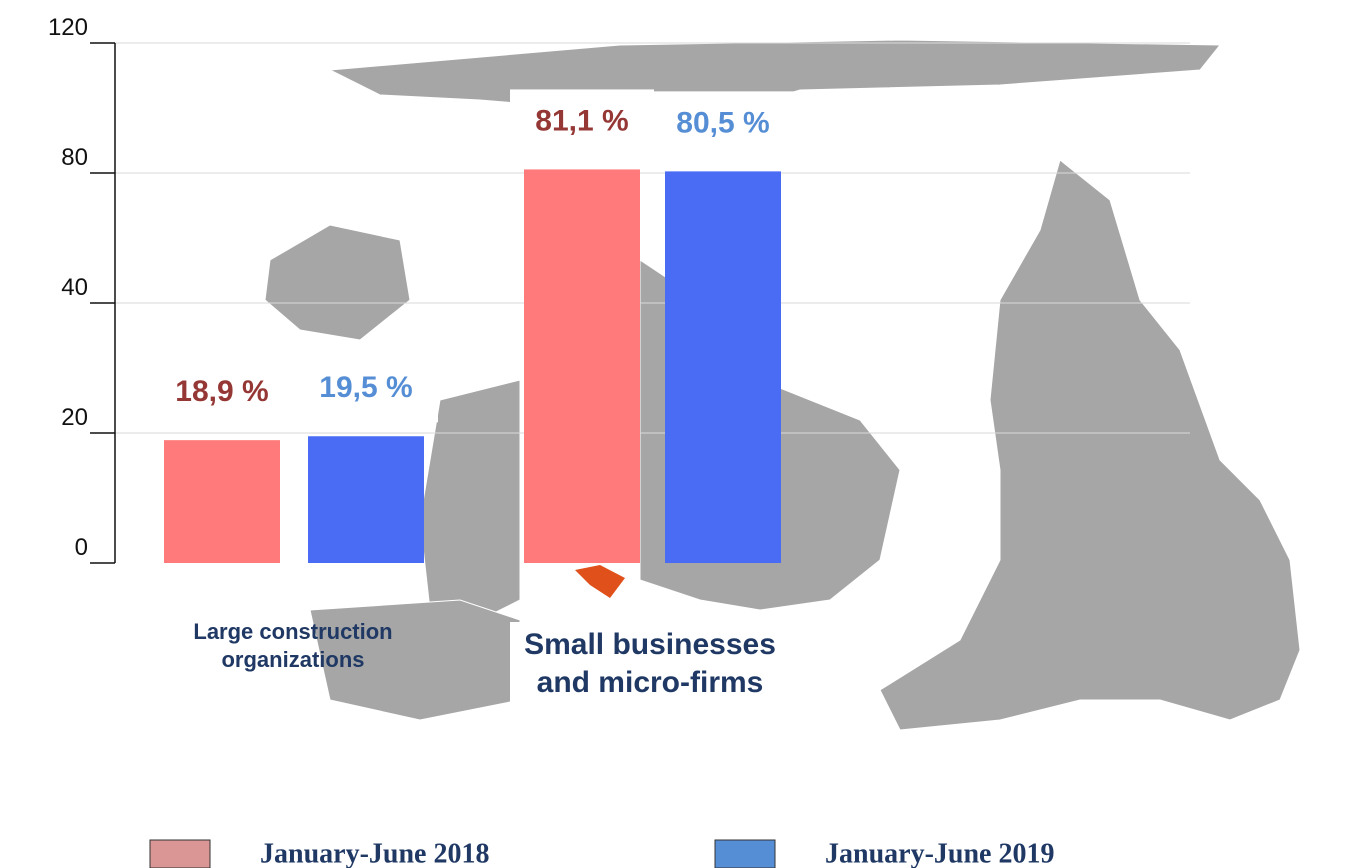 This screenshot has height=868, width=1360. I want to click on value-label: 81,1 %, so click(581, 120).